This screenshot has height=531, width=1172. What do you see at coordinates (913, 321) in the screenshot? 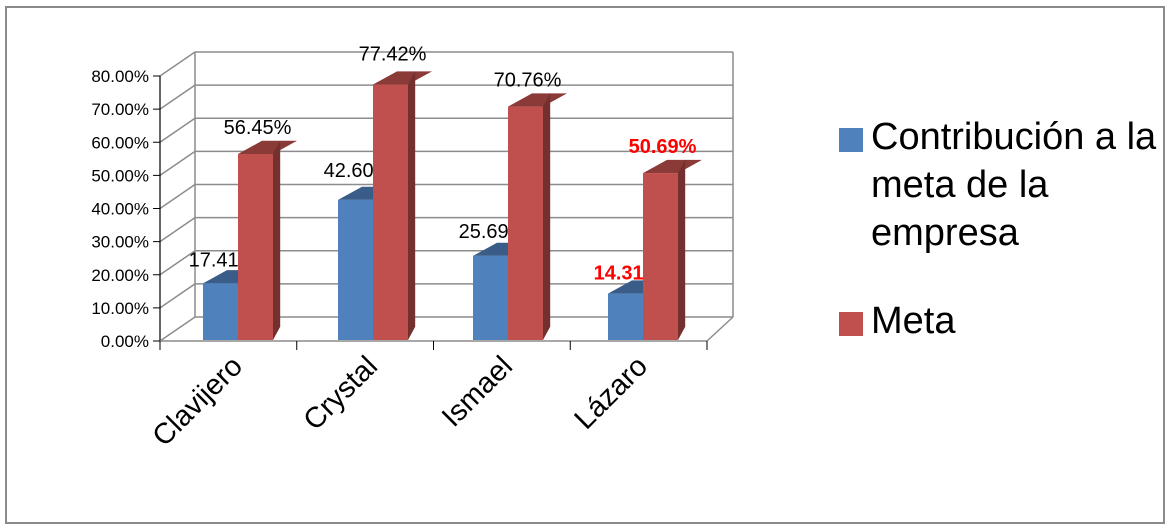
I see `legend-label-meta: Meta` at bounding box center [913, 321].